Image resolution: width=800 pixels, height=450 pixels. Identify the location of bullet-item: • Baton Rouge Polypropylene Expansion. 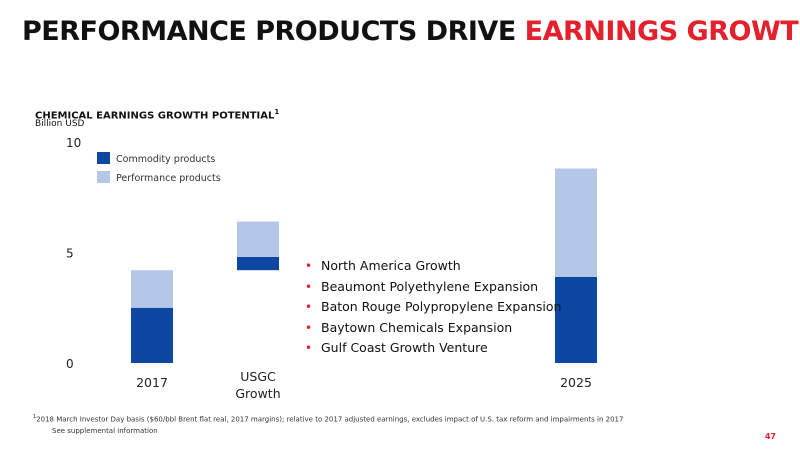
(433, 307).